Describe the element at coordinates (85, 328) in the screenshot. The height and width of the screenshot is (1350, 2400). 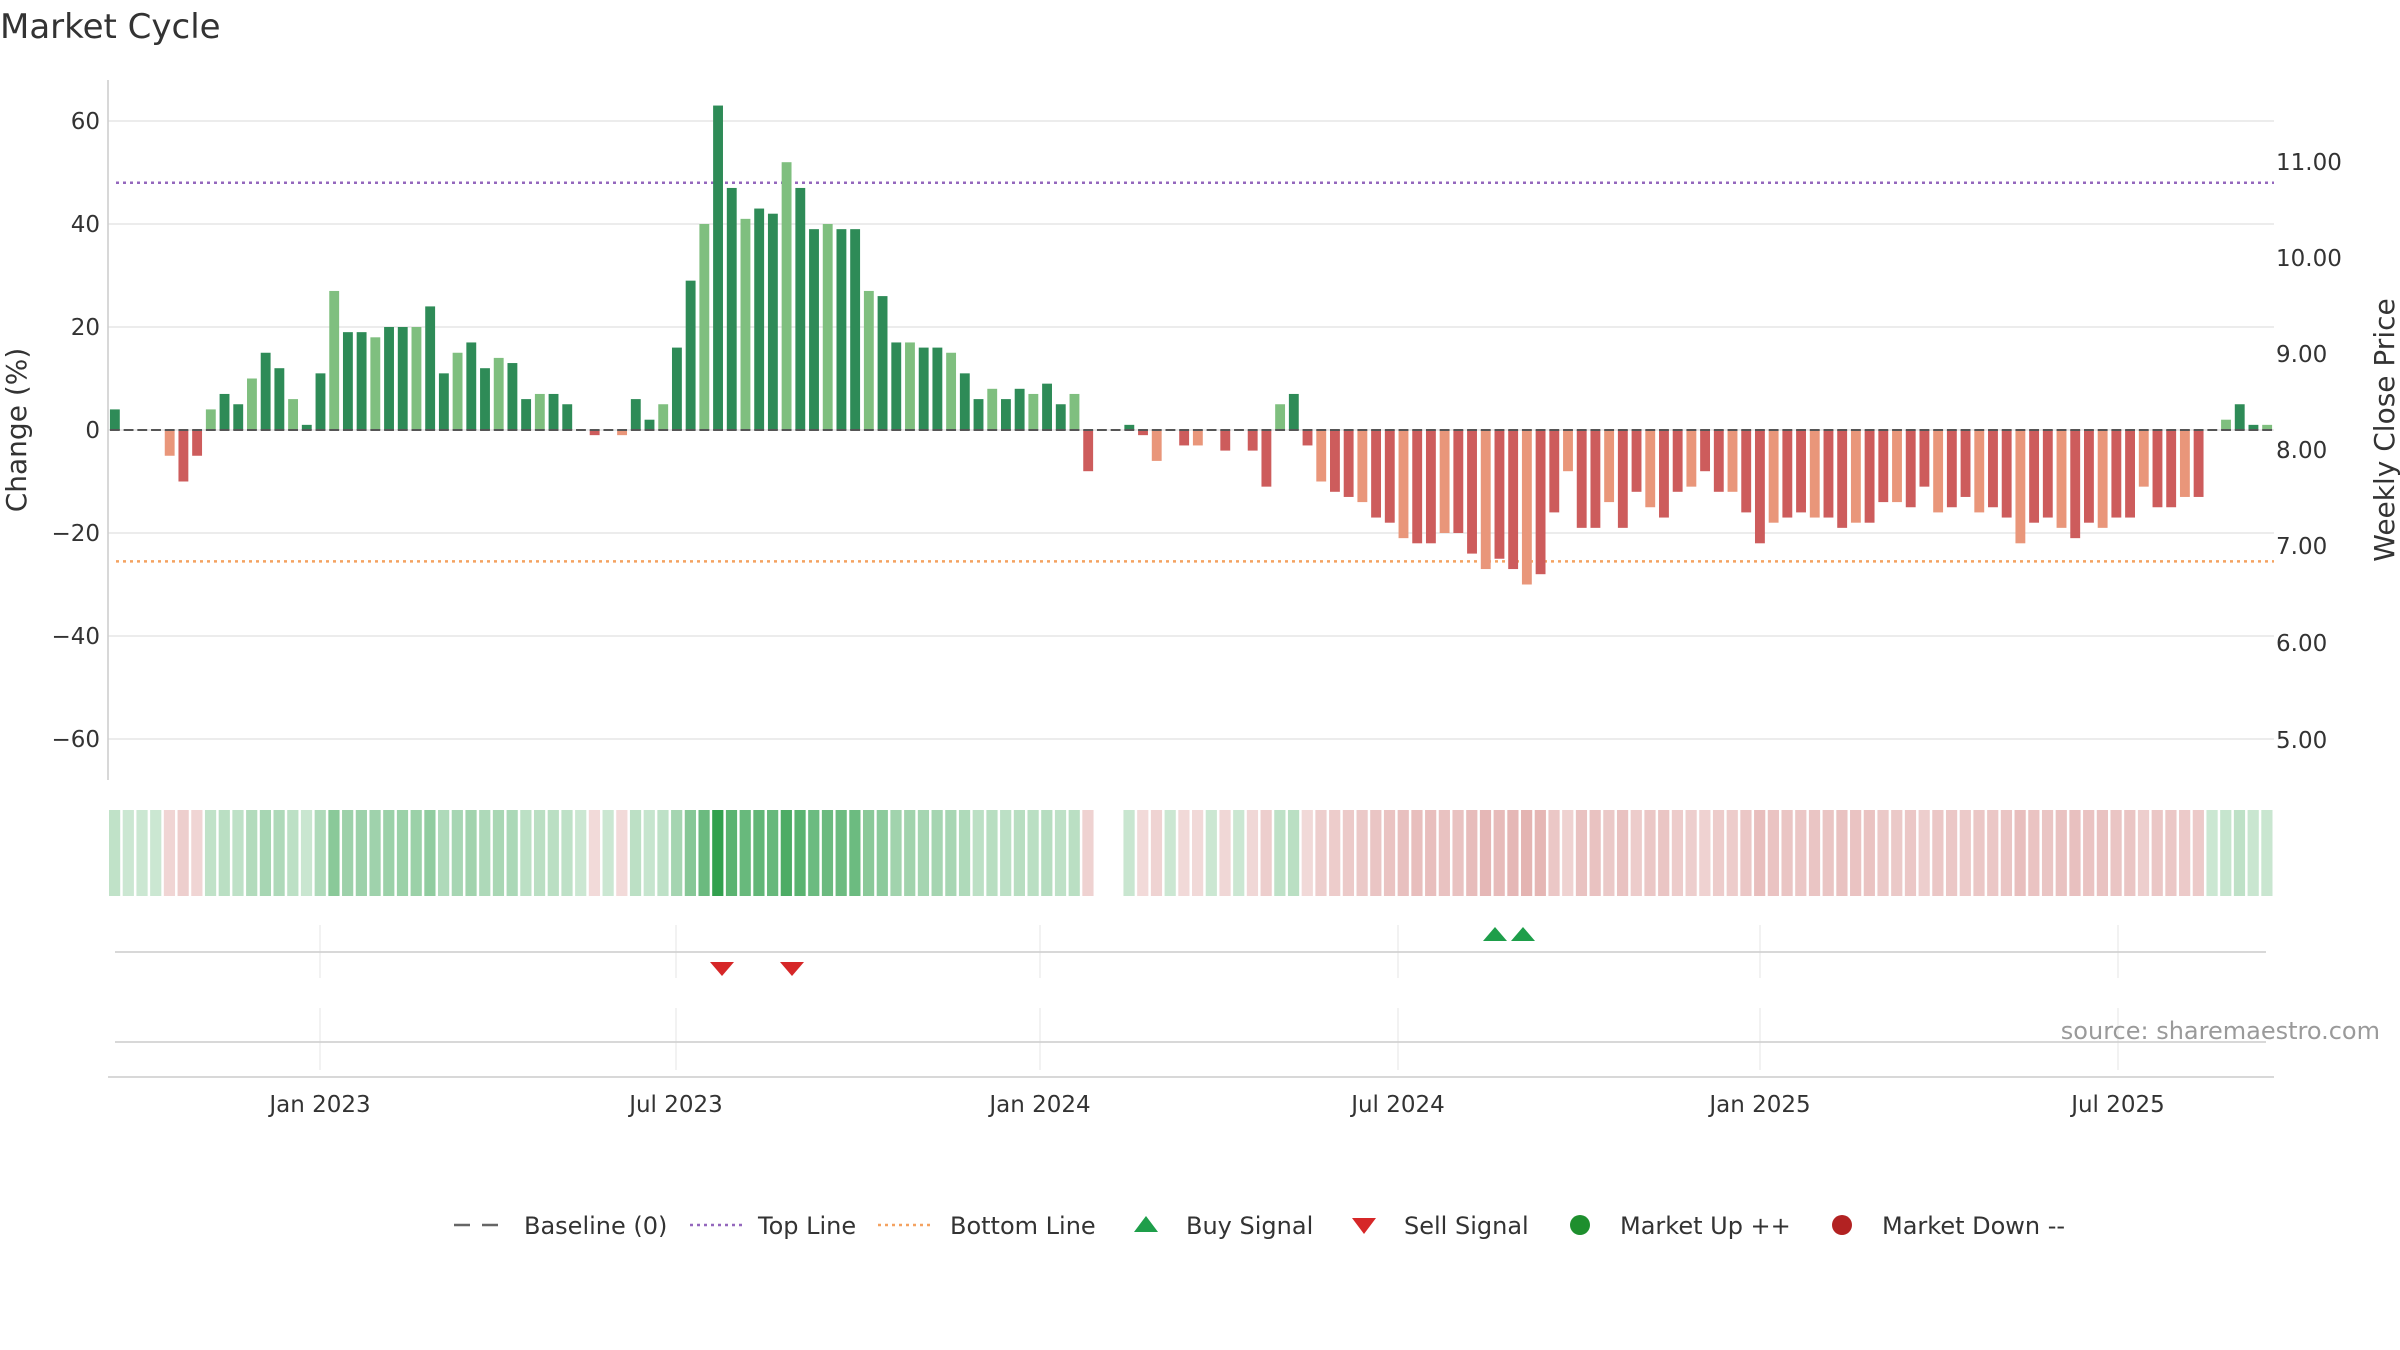
I see `y-tick-label: 20` at that location.